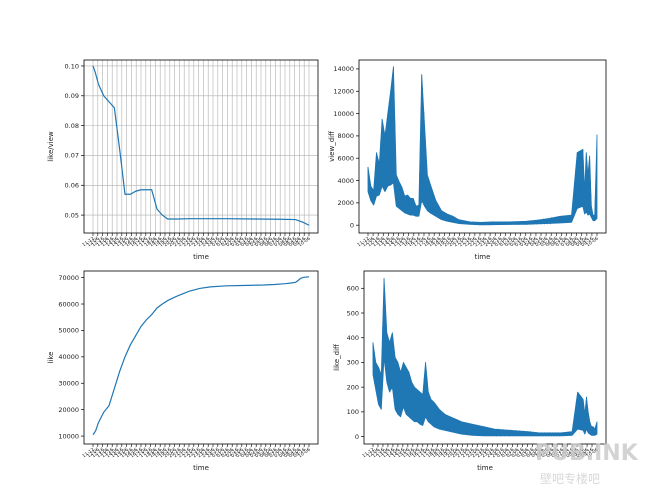 The image size is (666, 500). What do you see at coordinates (345, 136) in the screenshot?
I see `y-tick-label: 8000` at bounding box center [345, 136].